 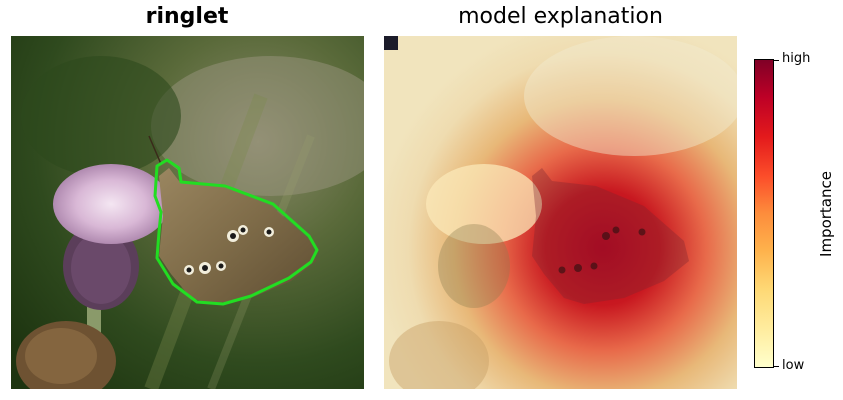 What do you see at coordinates (776, 366) in the screenshot?
I see `colorbar-tick-low` at bounding box center [776, 366].